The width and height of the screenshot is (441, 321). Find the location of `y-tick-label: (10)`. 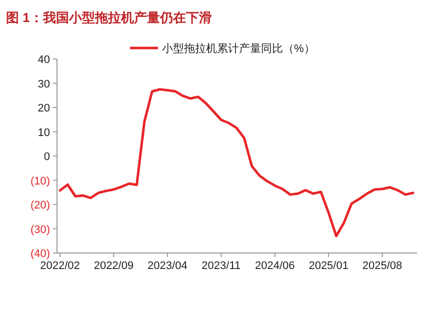

y-tick-label: (10) is located at coordinates (40, 181).